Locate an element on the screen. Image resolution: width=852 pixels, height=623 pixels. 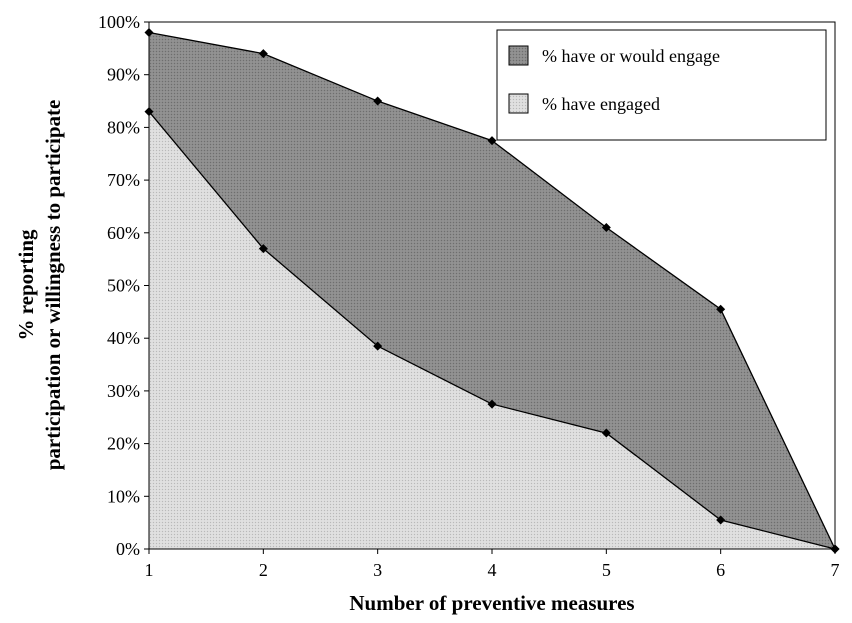
x-tick-label: 7 is located at coordinates (835, 570).